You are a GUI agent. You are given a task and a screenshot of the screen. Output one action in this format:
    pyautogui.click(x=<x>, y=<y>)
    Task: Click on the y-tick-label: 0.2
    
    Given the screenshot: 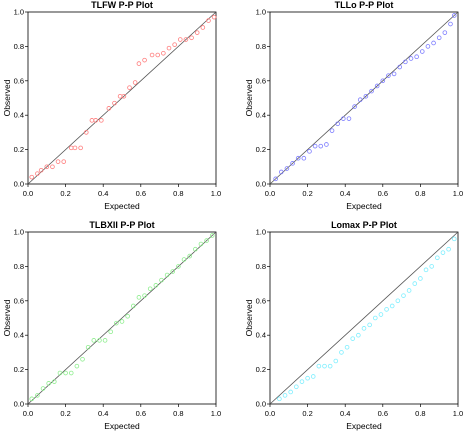 What is the action you would take?
    pyautogui.click(x=19, y=369)
    